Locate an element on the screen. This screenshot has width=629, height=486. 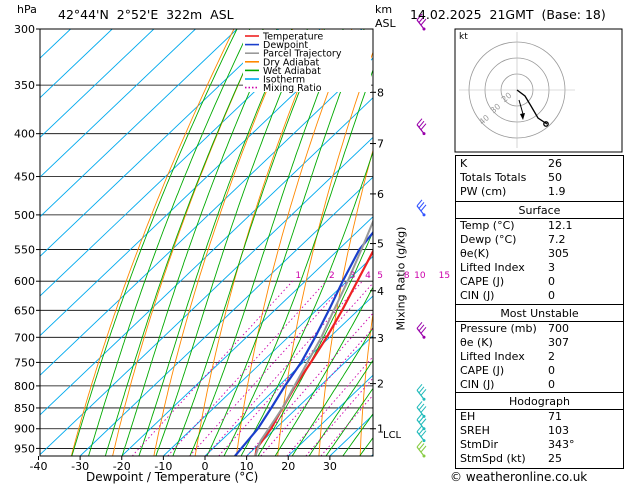
height-tick-label: 3 is located at coordinates (380, 338).